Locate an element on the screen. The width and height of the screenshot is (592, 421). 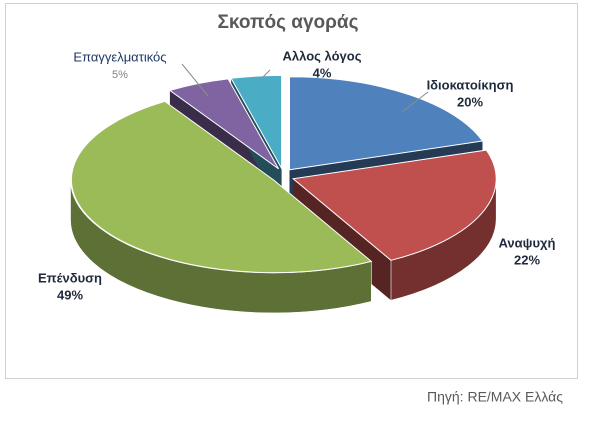
value-label: 20% is located at coordinates (470, 101).